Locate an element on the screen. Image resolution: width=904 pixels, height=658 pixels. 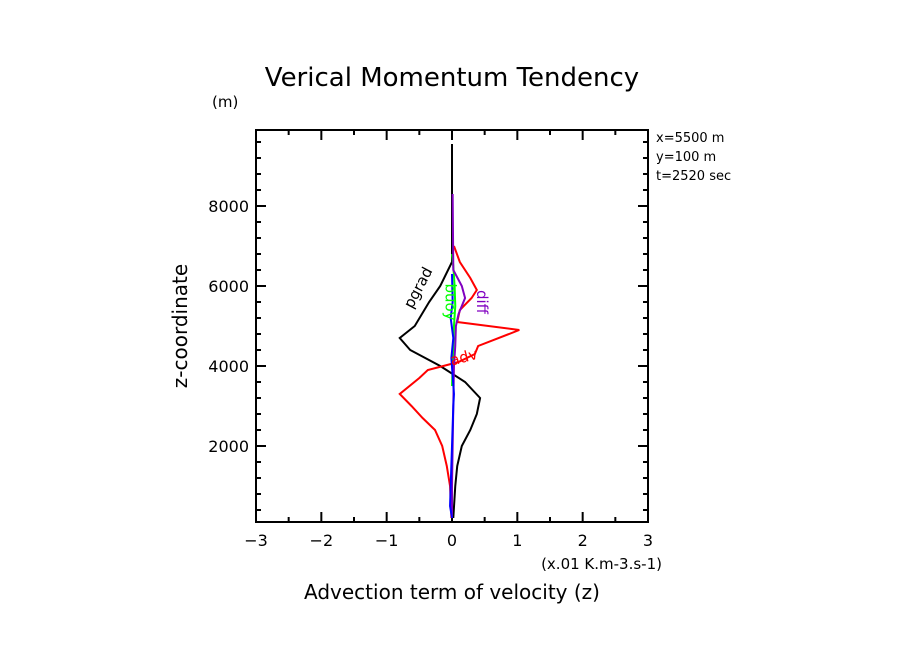
info-x: x=5500 m is located at coordinates (690, 138).